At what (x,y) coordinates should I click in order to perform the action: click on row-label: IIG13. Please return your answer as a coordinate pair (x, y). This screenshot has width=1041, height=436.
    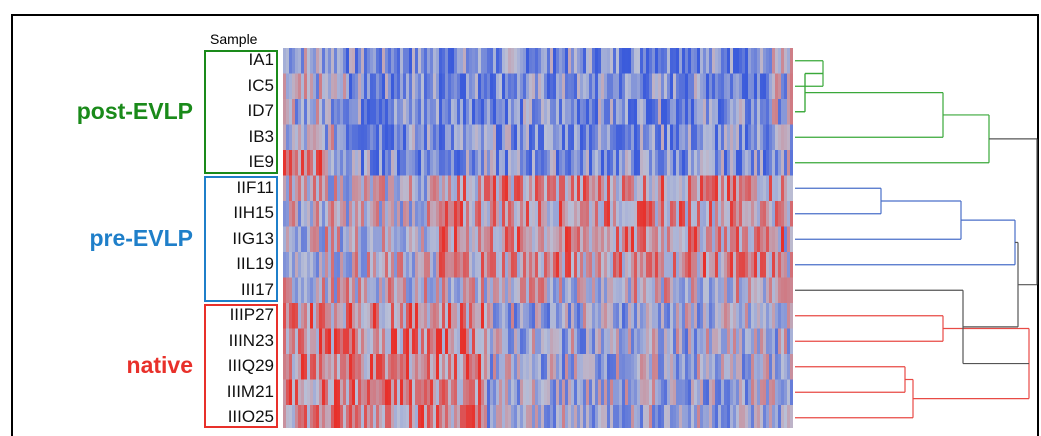
    Looking at the image, I should click on (253, 238).